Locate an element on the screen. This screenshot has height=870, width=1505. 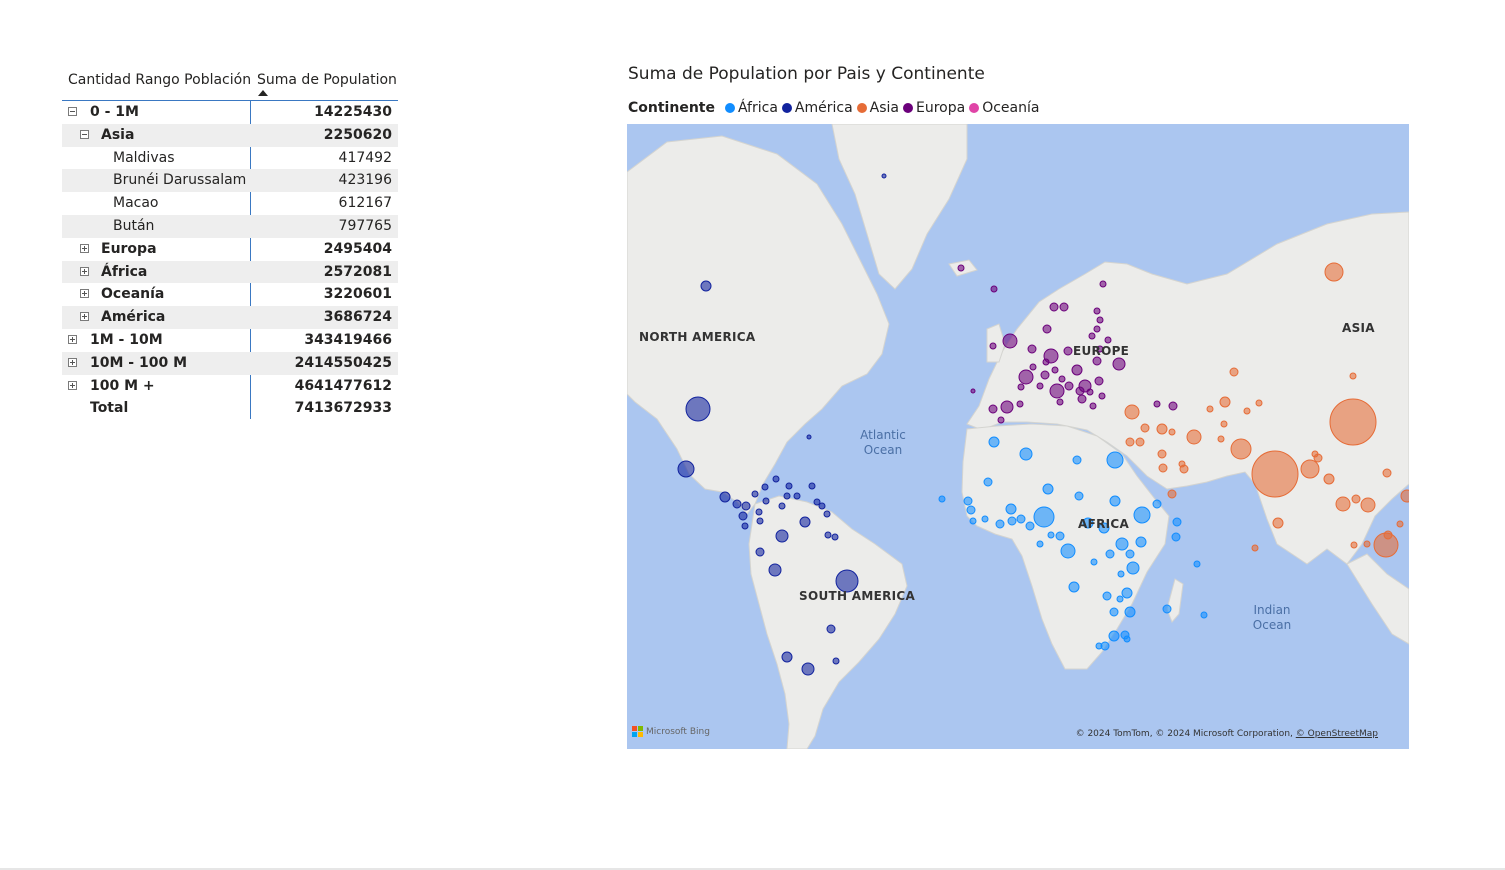
table-row: Brunéi Darussalam 423196 is located at coordinates (230, 181).